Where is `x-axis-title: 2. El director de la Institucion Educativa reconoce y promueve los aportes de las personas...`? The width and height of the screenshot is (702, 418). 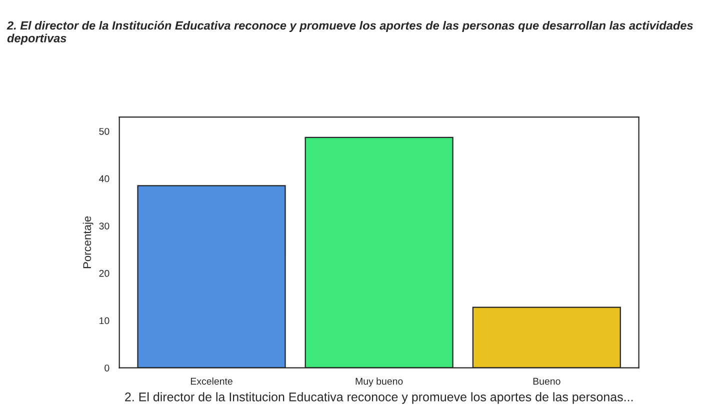 x-axis-title: 2. El director de la Institucion Educativa reconoce y promueve los aportes de las personas... is located at coordinates (379, 398).